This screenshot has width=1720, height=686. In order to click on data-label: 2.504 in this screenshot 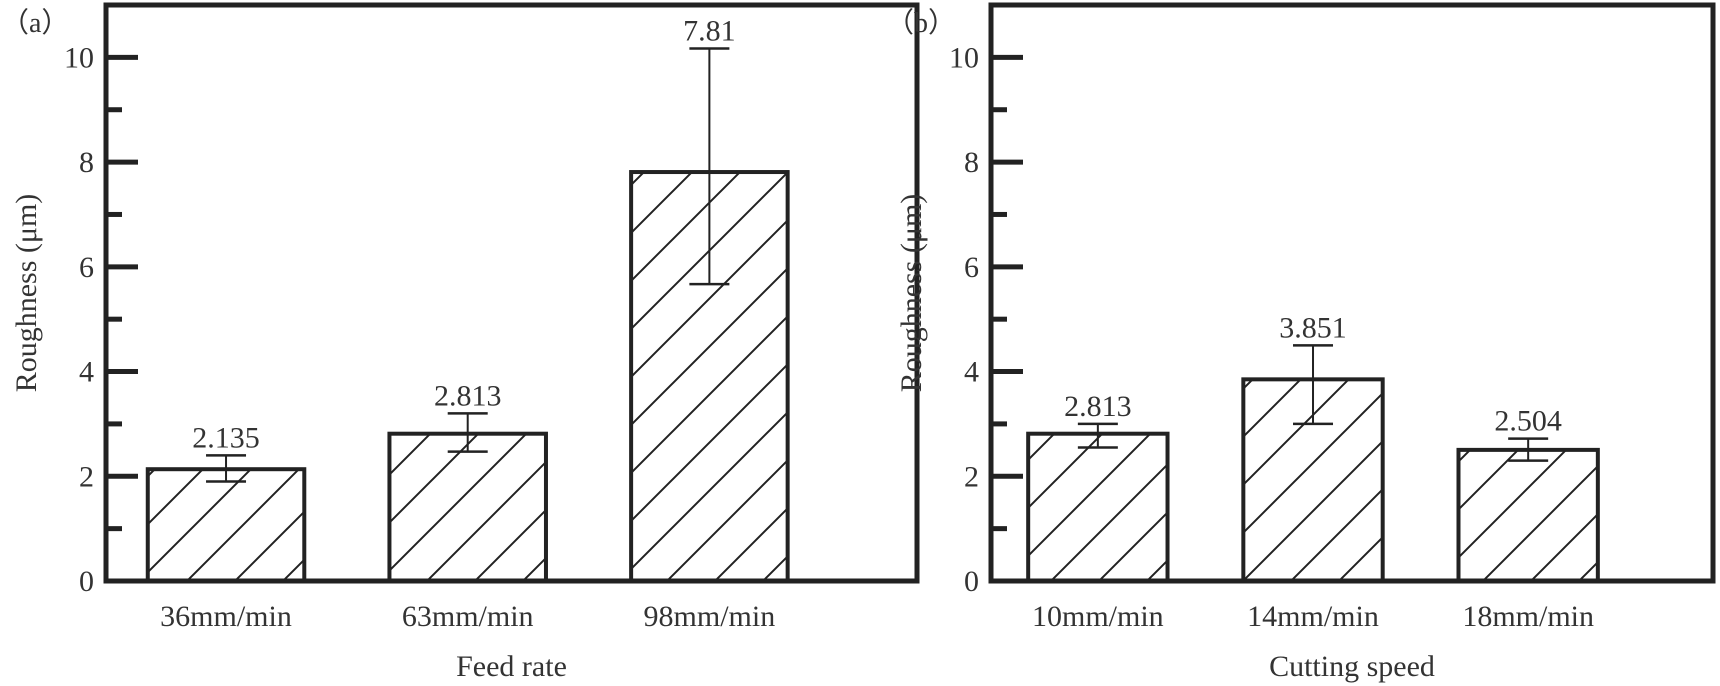, I will do `click(1528, 421)`.